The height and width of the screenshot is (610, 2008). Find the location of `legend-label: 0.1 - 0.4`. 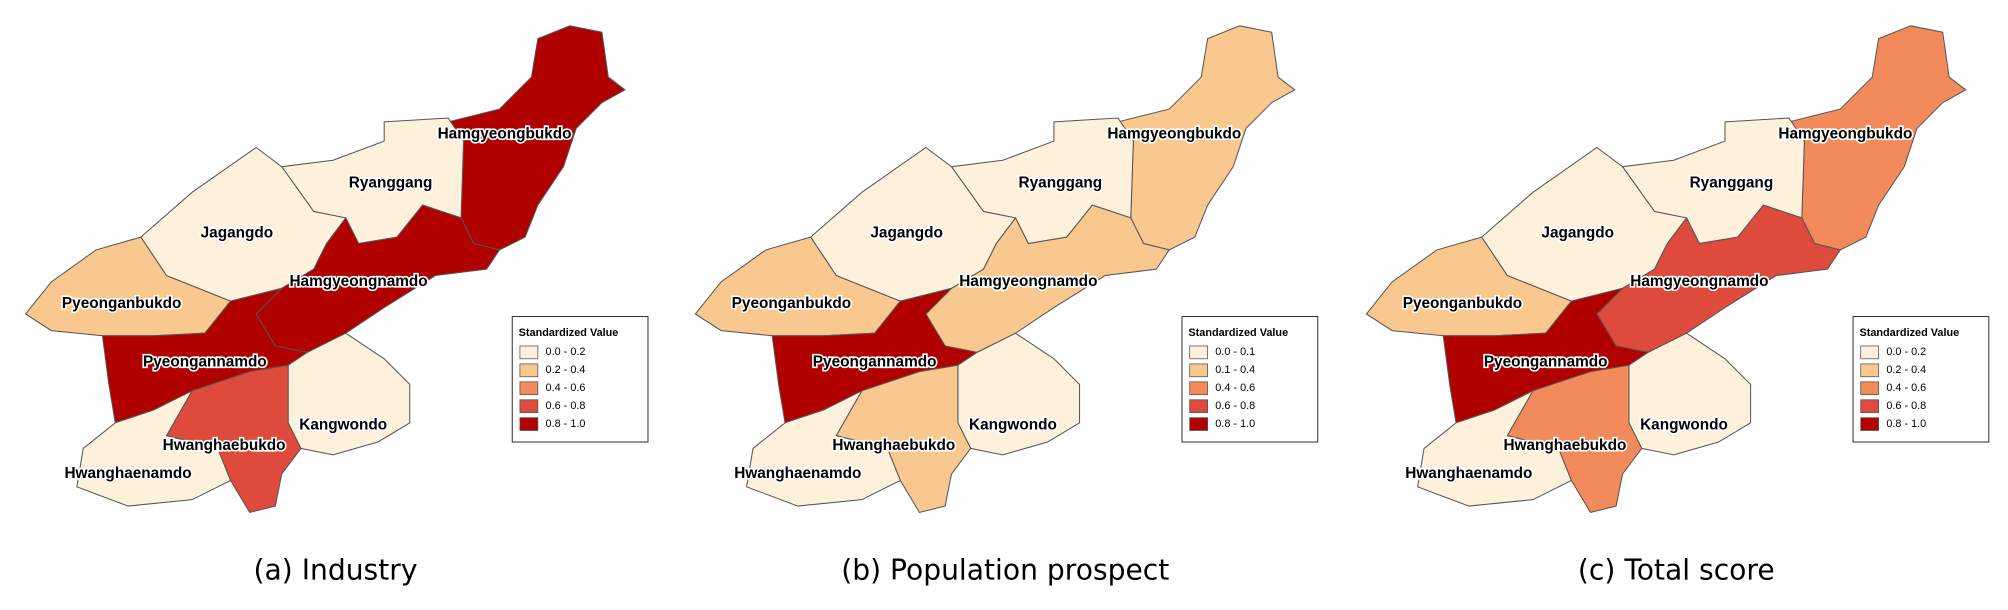

legend-label: 0.1 - 0.4 is located at coordinates (1235, 370).